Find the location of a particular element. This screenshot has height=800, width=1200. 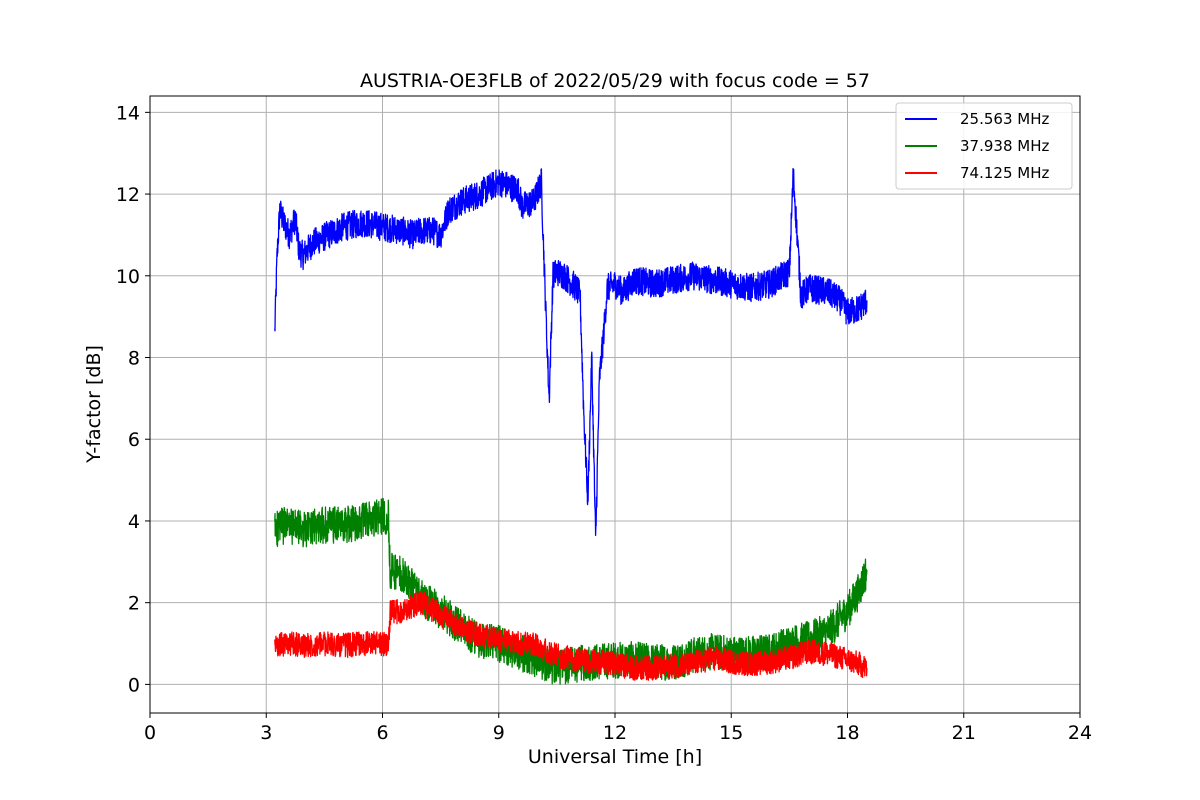

legend-label-74-125: 74.125 MHz is located at coordinates (1004, 173).